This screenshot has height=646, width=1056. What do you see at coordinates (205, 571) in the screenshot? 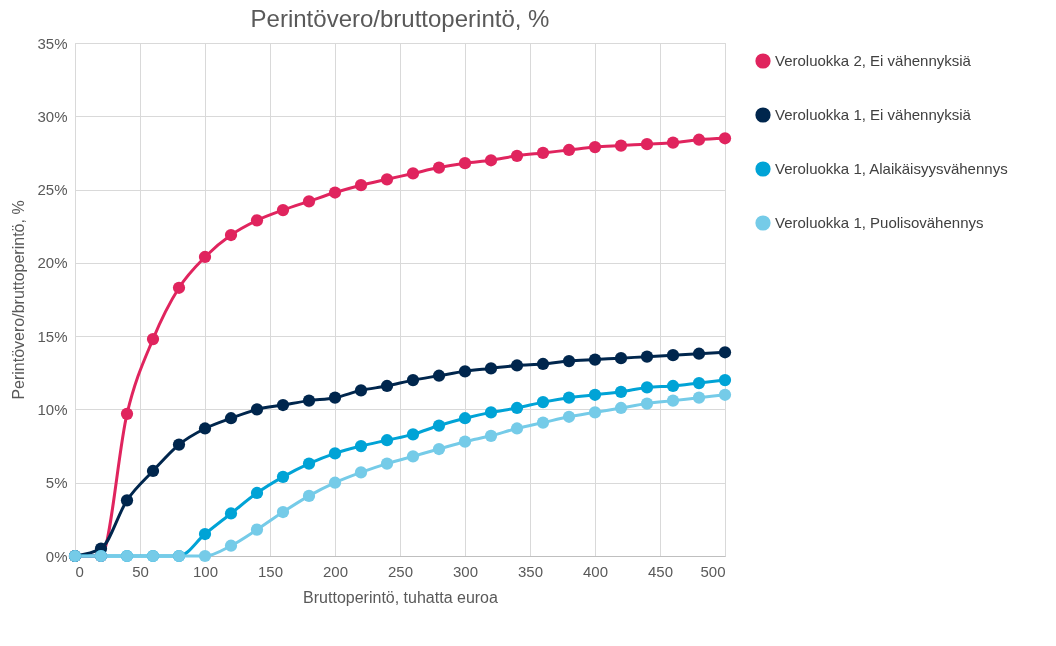
I see `x-tick-label: 100` at bounding box center [205, 571].